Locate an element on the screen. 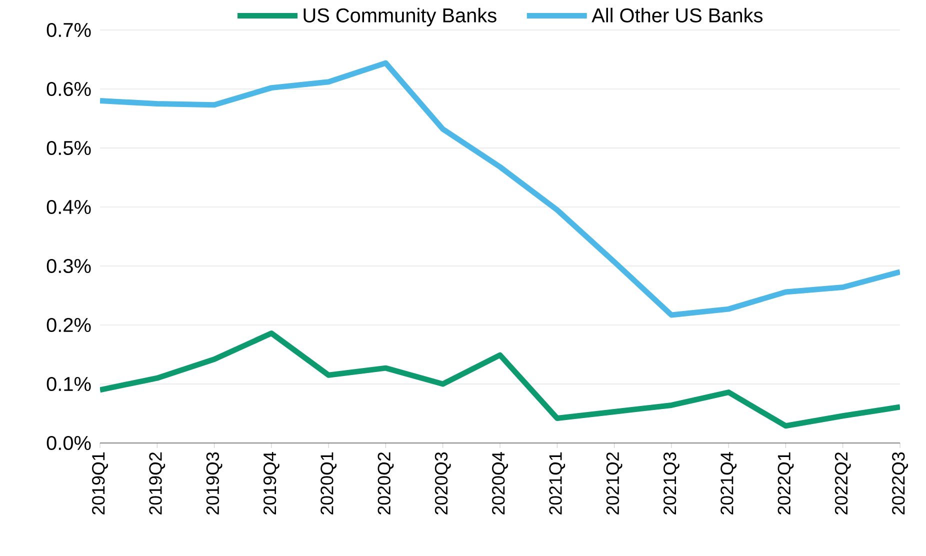  x-tick-label: 2020Q1 is located at coordinates (328, 483).